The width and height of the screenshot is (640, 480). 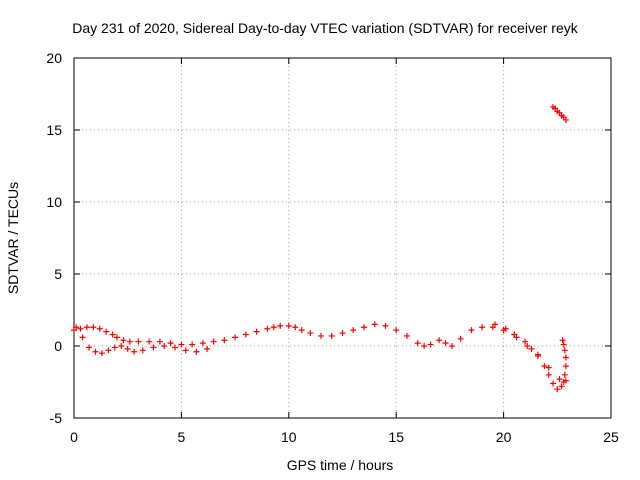 I want to click on y-tick-label: 20, so click(x=54, y=58).